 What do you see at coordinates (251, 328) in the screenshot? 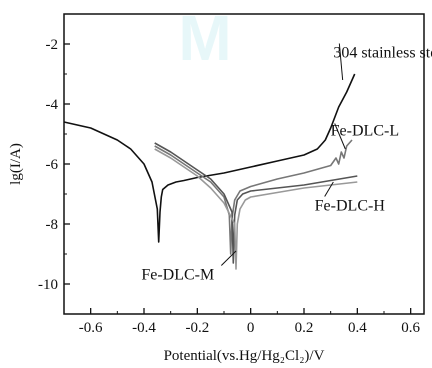
I see `x-tick-label: 0` at bounding box center [251, 328].